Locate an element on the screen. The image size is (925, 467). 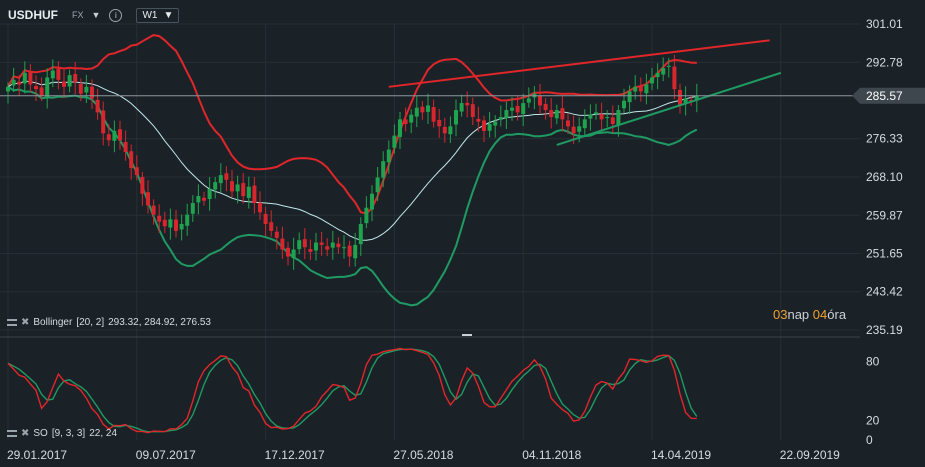
so-params: [9, 3, 3] is located at coordinates (68, 433).